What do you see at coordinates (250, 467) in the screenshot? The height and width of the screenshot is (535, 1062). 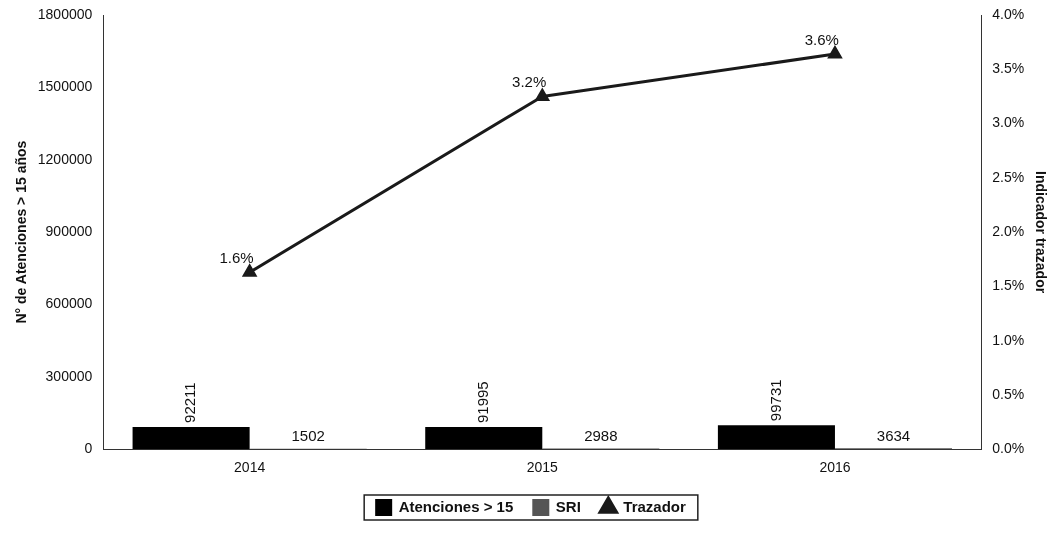 I see `x-tick-label: 2014` at bounding box center [250, 467].